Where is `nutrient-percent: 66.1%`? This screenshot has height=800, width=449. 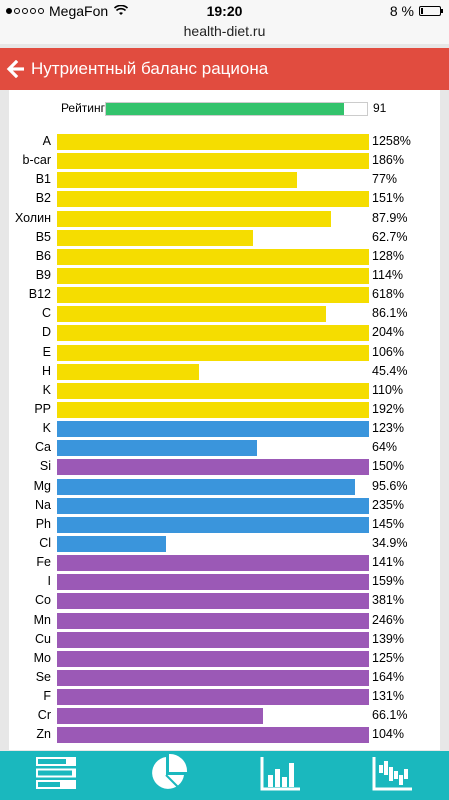 nutrient-percent: 66.1% is located at coordinates (390, 715).